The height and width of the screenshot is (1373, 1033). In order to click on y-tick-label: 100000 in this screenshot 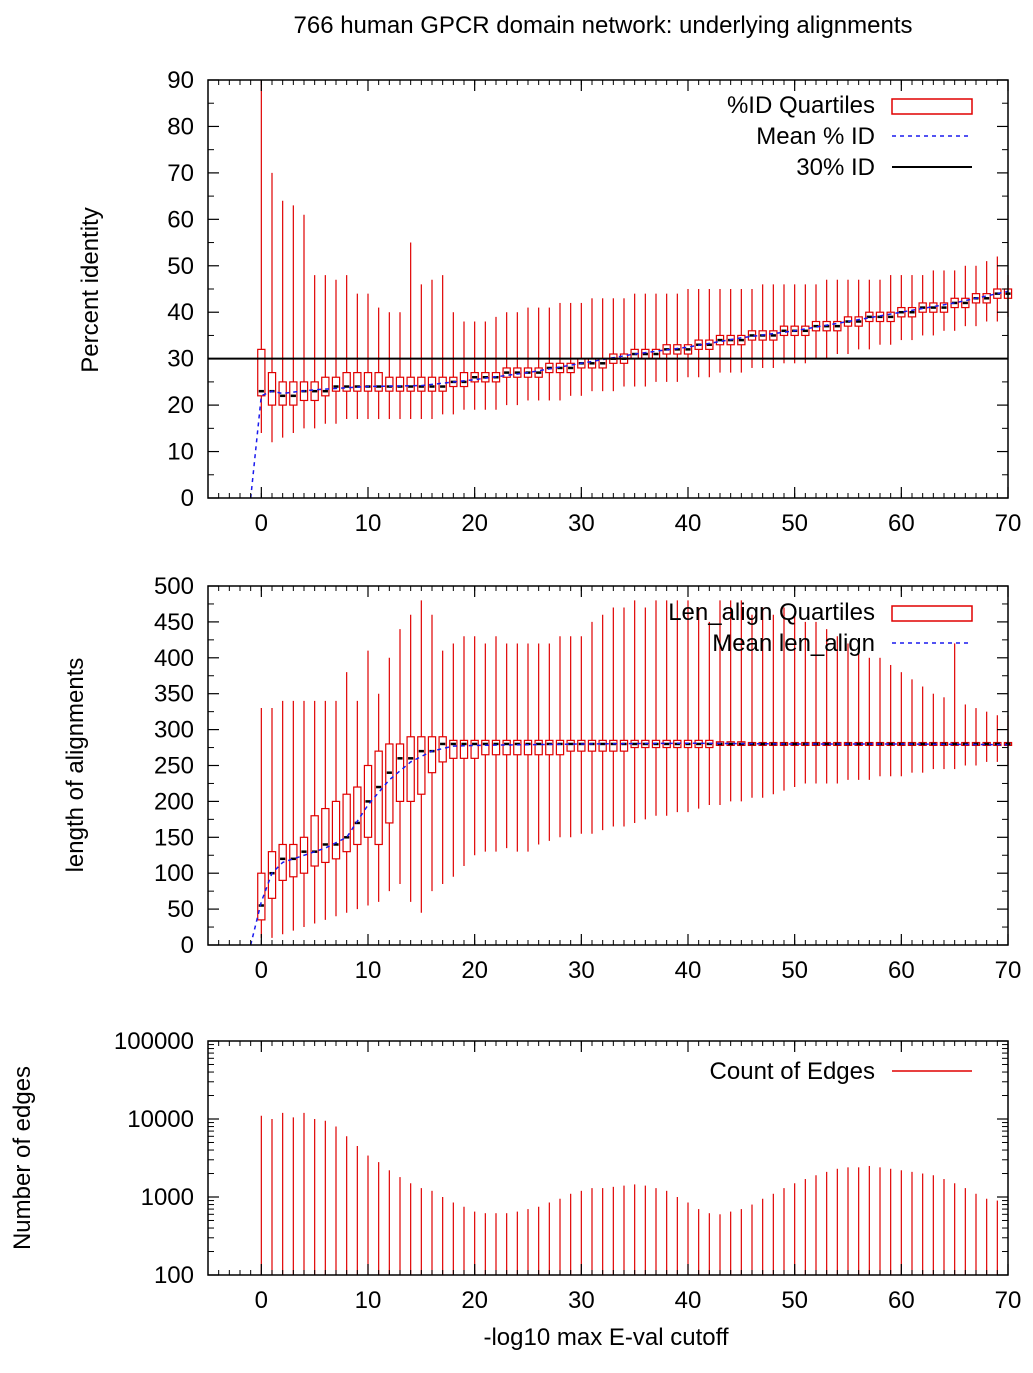, I will do `click(154, 1041)`.